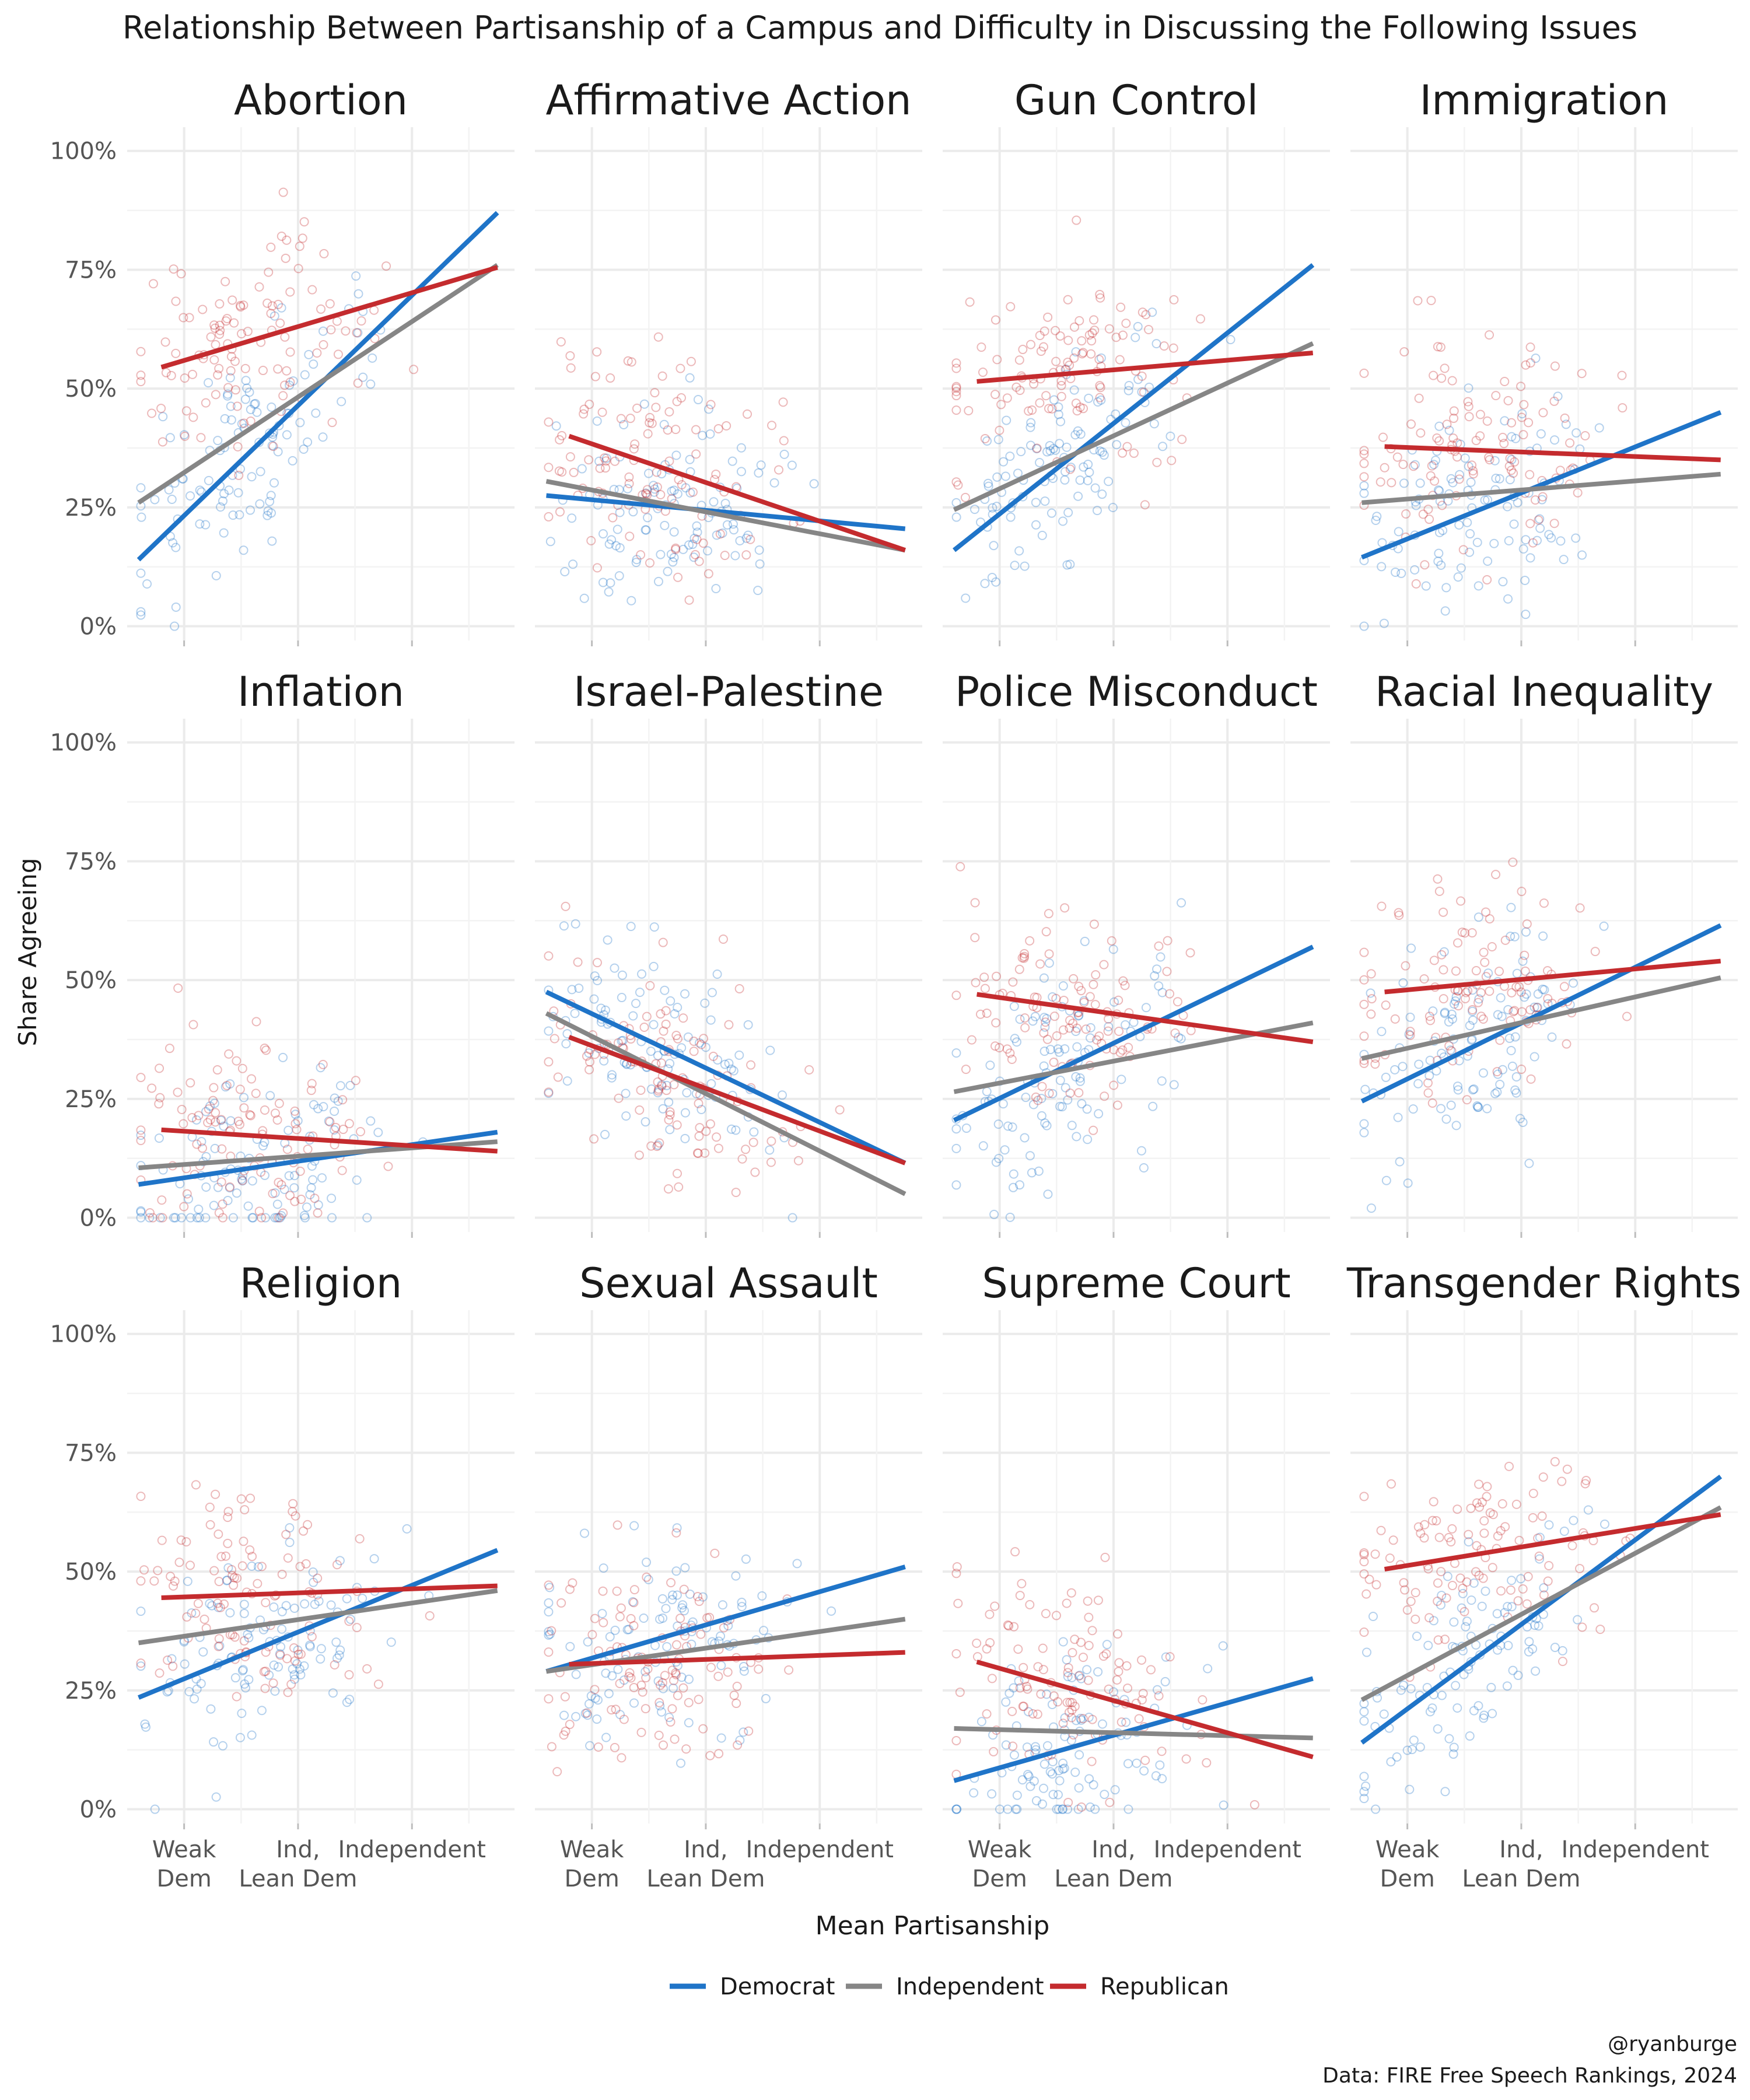 This screenshot has width=1750, height=2100. I want to click on y-tick-label: 50%, so click(91, 1573).